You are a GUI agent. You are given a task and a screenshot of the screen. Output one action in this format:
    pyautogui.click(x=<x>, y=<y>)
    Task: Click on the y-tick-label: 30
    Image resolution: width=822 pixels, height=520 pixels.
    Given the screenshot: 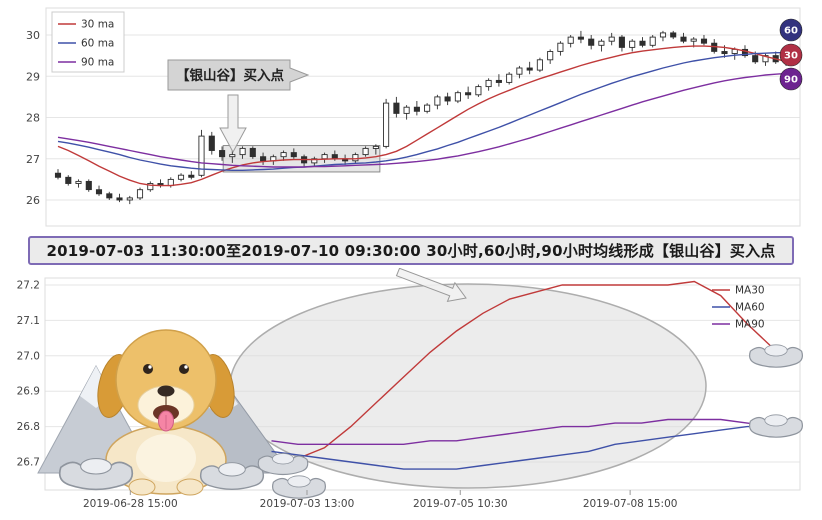 What is the action you would take?
    pyautogui.click(x=33, y=35)
    